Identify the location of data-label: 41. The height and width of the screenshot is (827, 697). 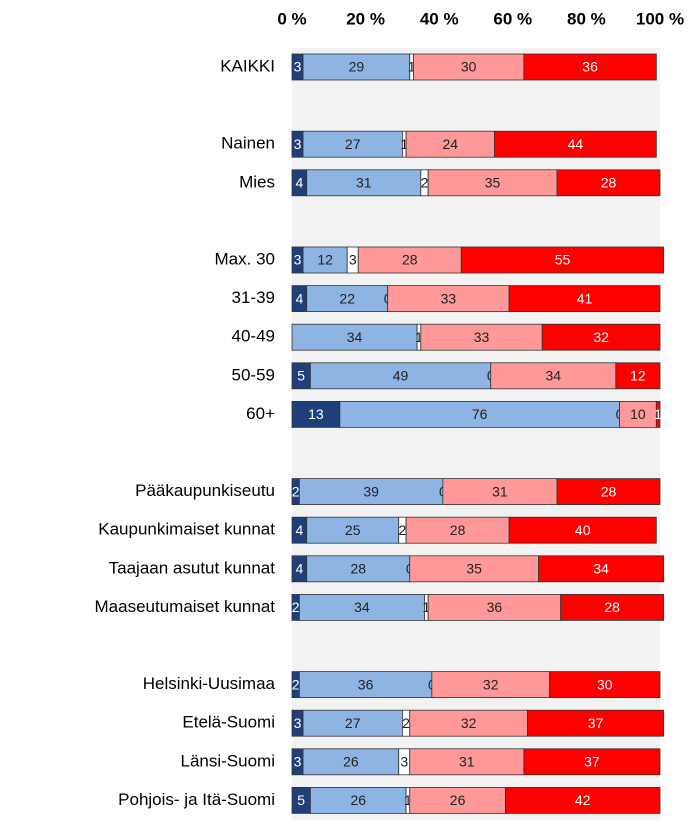
(585, 298).